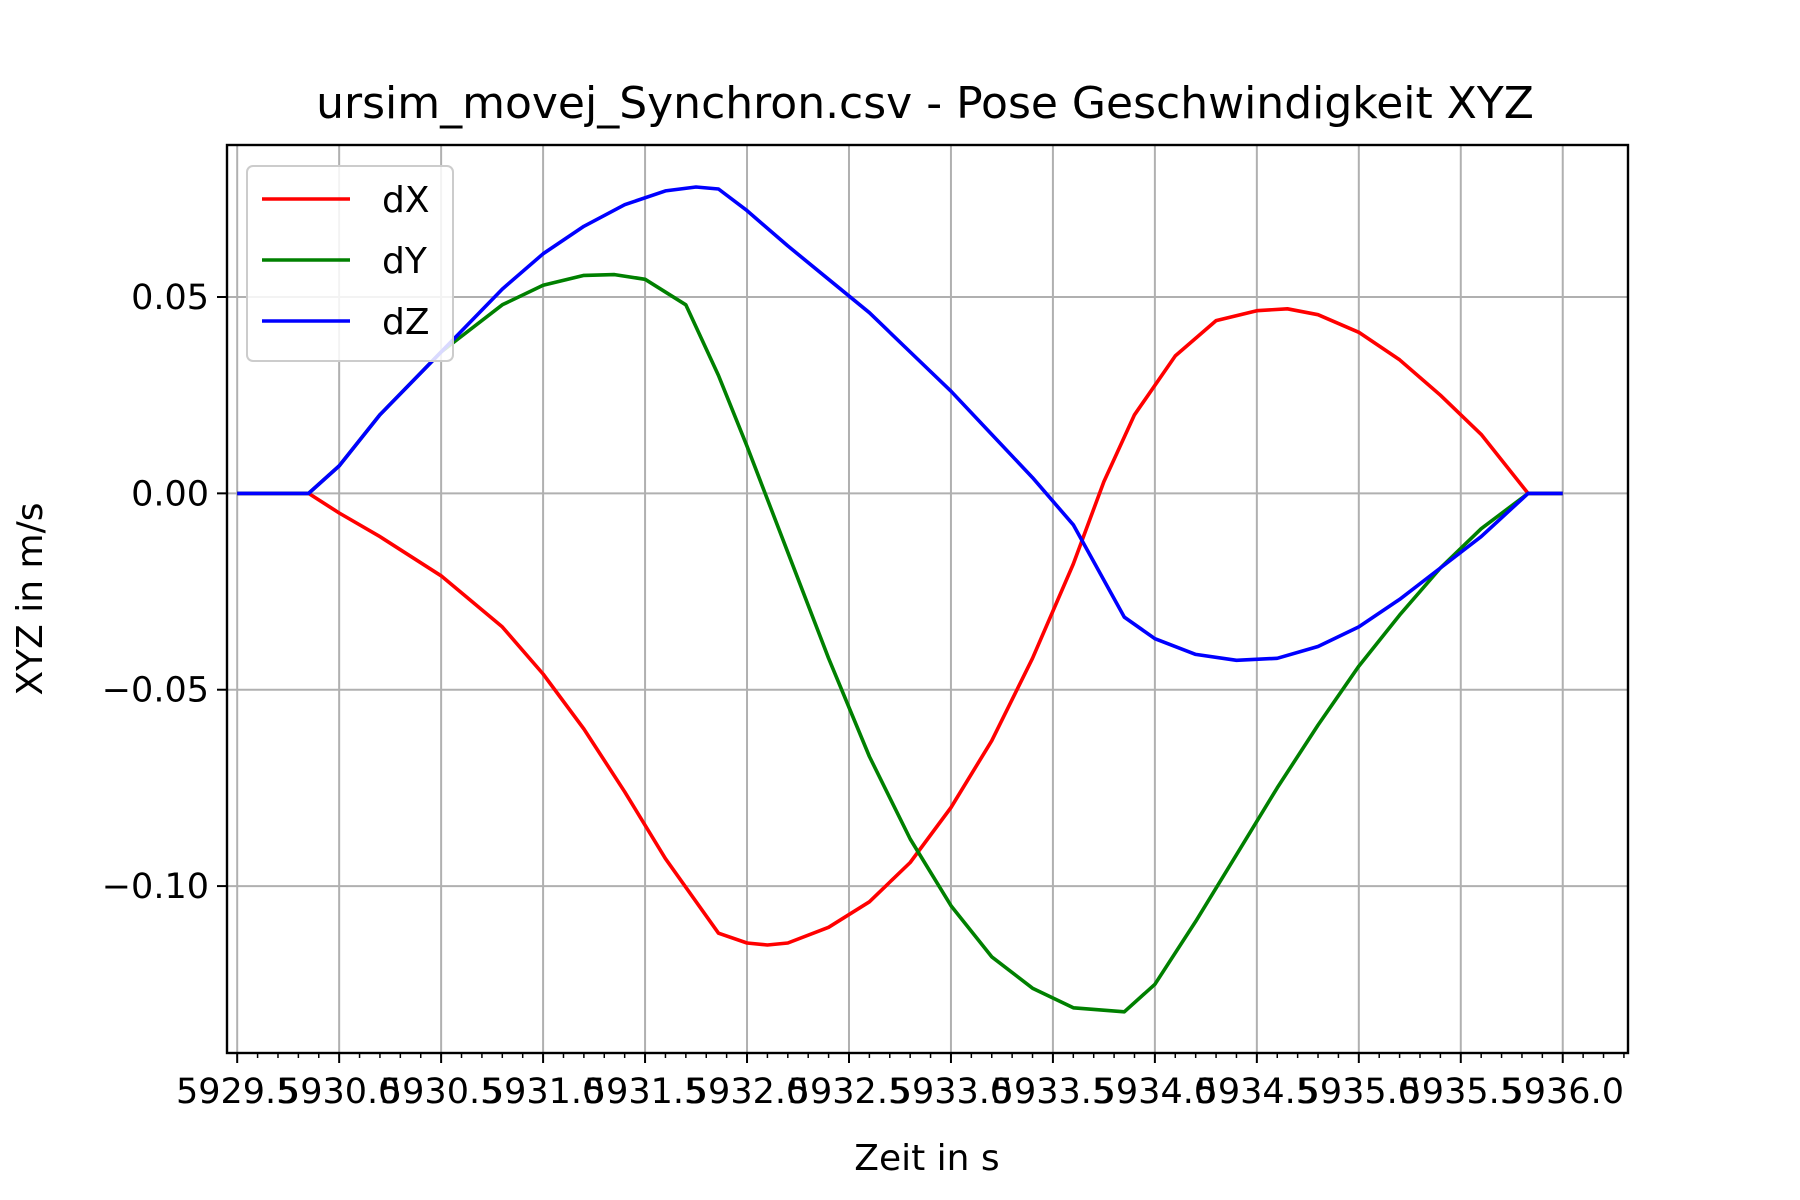 The image size is (1800, 1200). I want to click on y-axis-label: XYZ in m/s, so click(30, 599).